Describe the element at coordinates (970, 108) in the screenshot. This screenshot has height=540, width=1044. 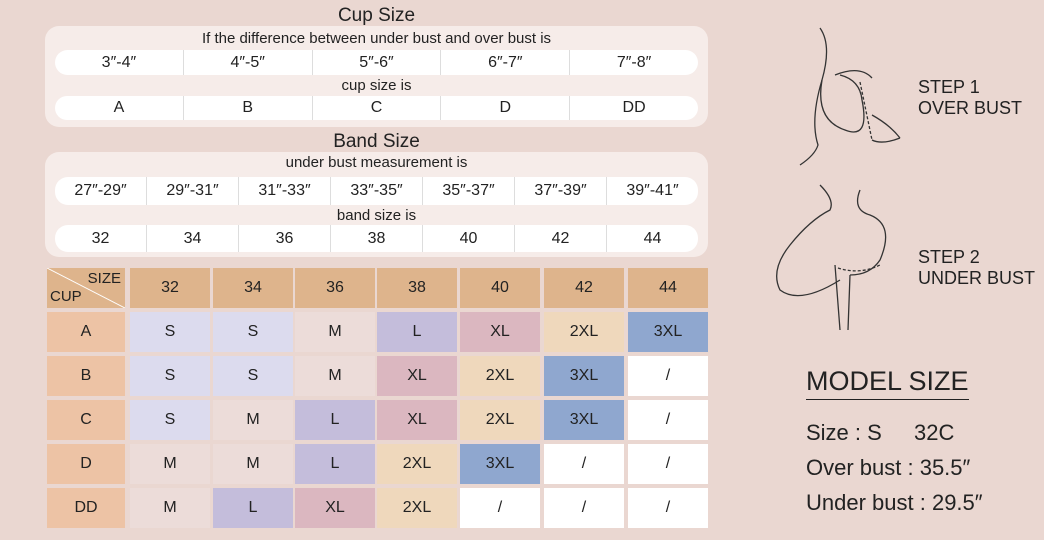
I see `step-label: OVER BUST` at that location.